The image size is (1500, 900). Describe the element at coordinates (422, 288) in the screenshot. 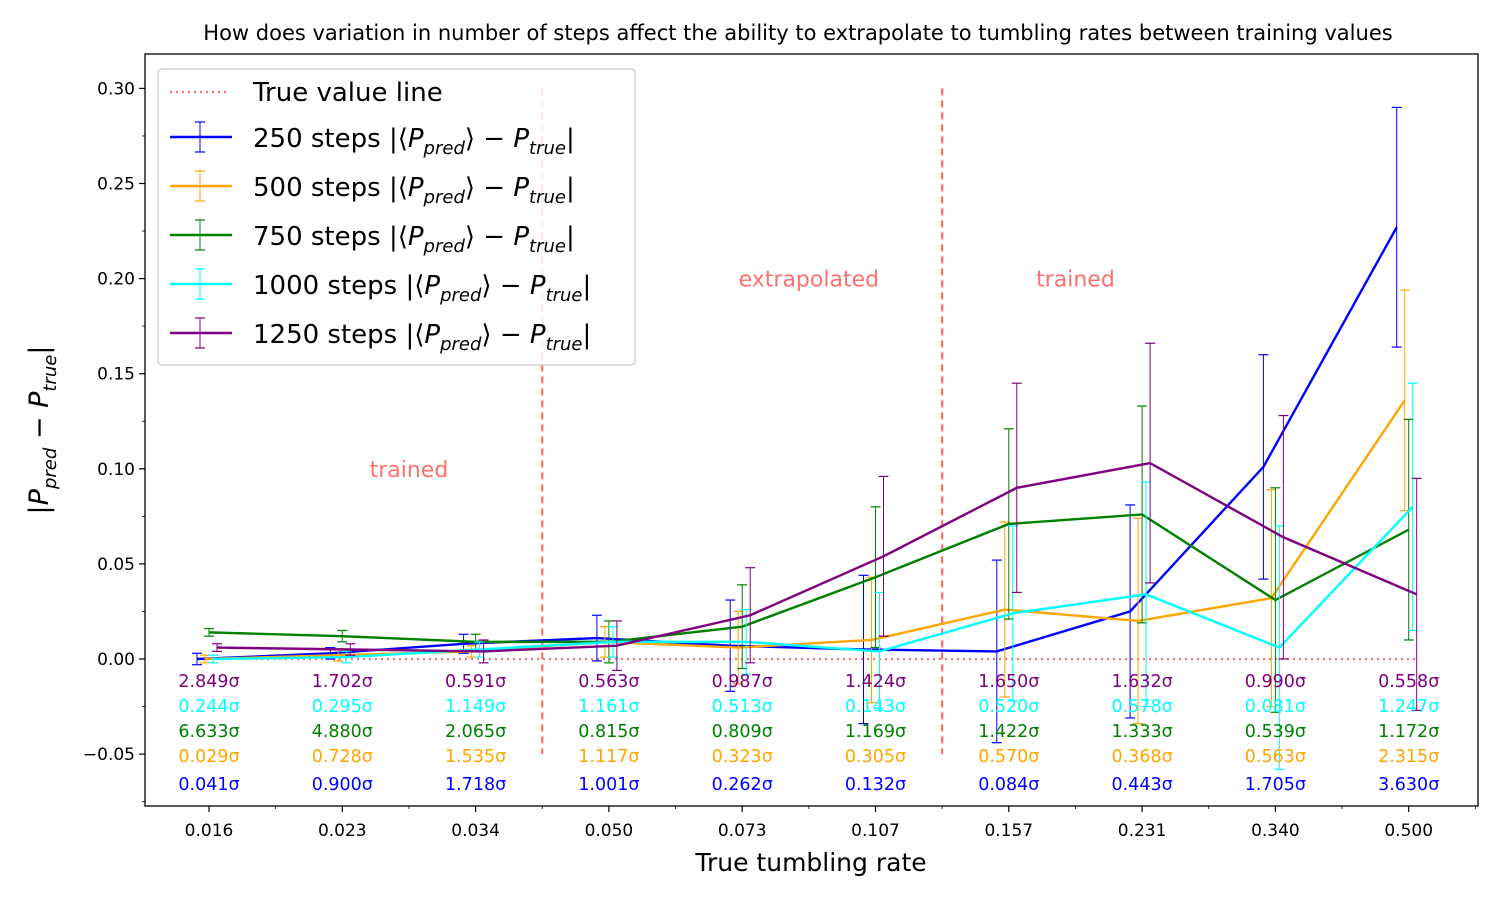

I see `legend-entry-label: 1000 steps |⟨Ppred⟩ − Ptrue|` at that location.